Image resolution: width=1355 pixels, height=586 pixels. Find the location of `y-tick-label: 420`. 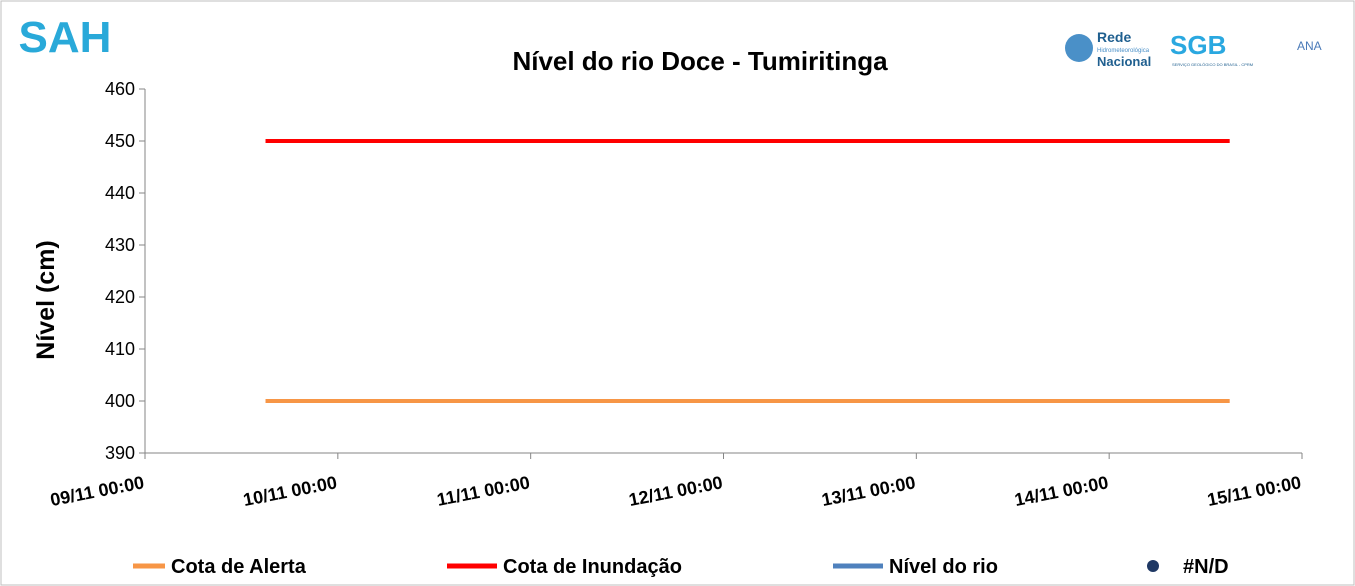

y-tick-label: 420 is located at coordinates (120, 297).